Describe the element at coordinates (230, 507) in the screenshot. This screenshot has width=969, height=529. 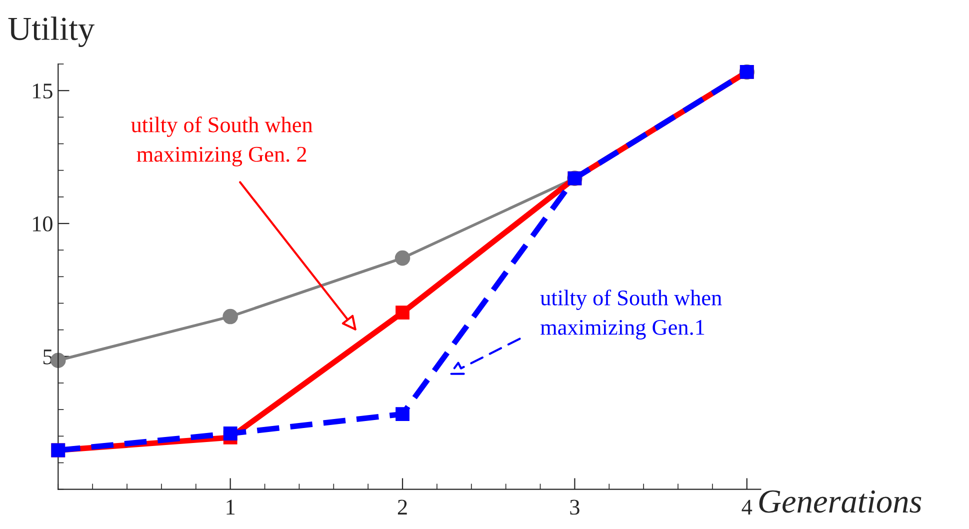
I see `x-tick-label: 1` at that location.